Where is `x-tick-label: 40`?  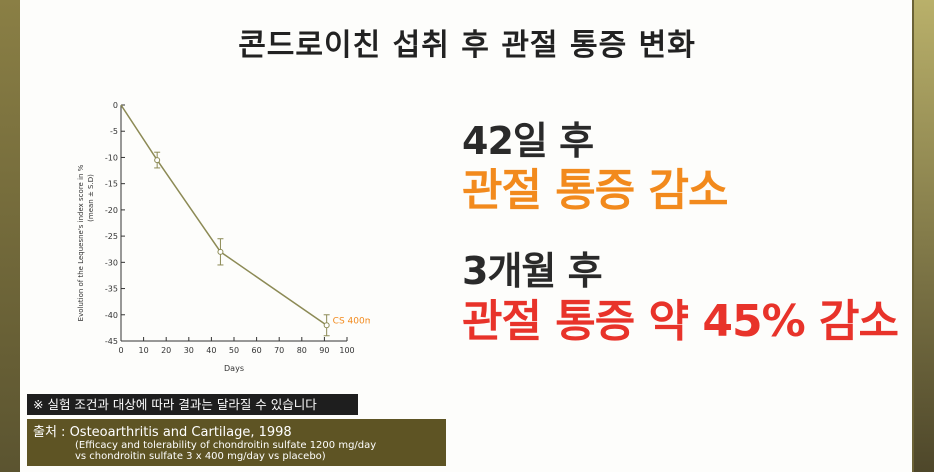
x-tick-label: 40 is located at coordinates (211, 350).